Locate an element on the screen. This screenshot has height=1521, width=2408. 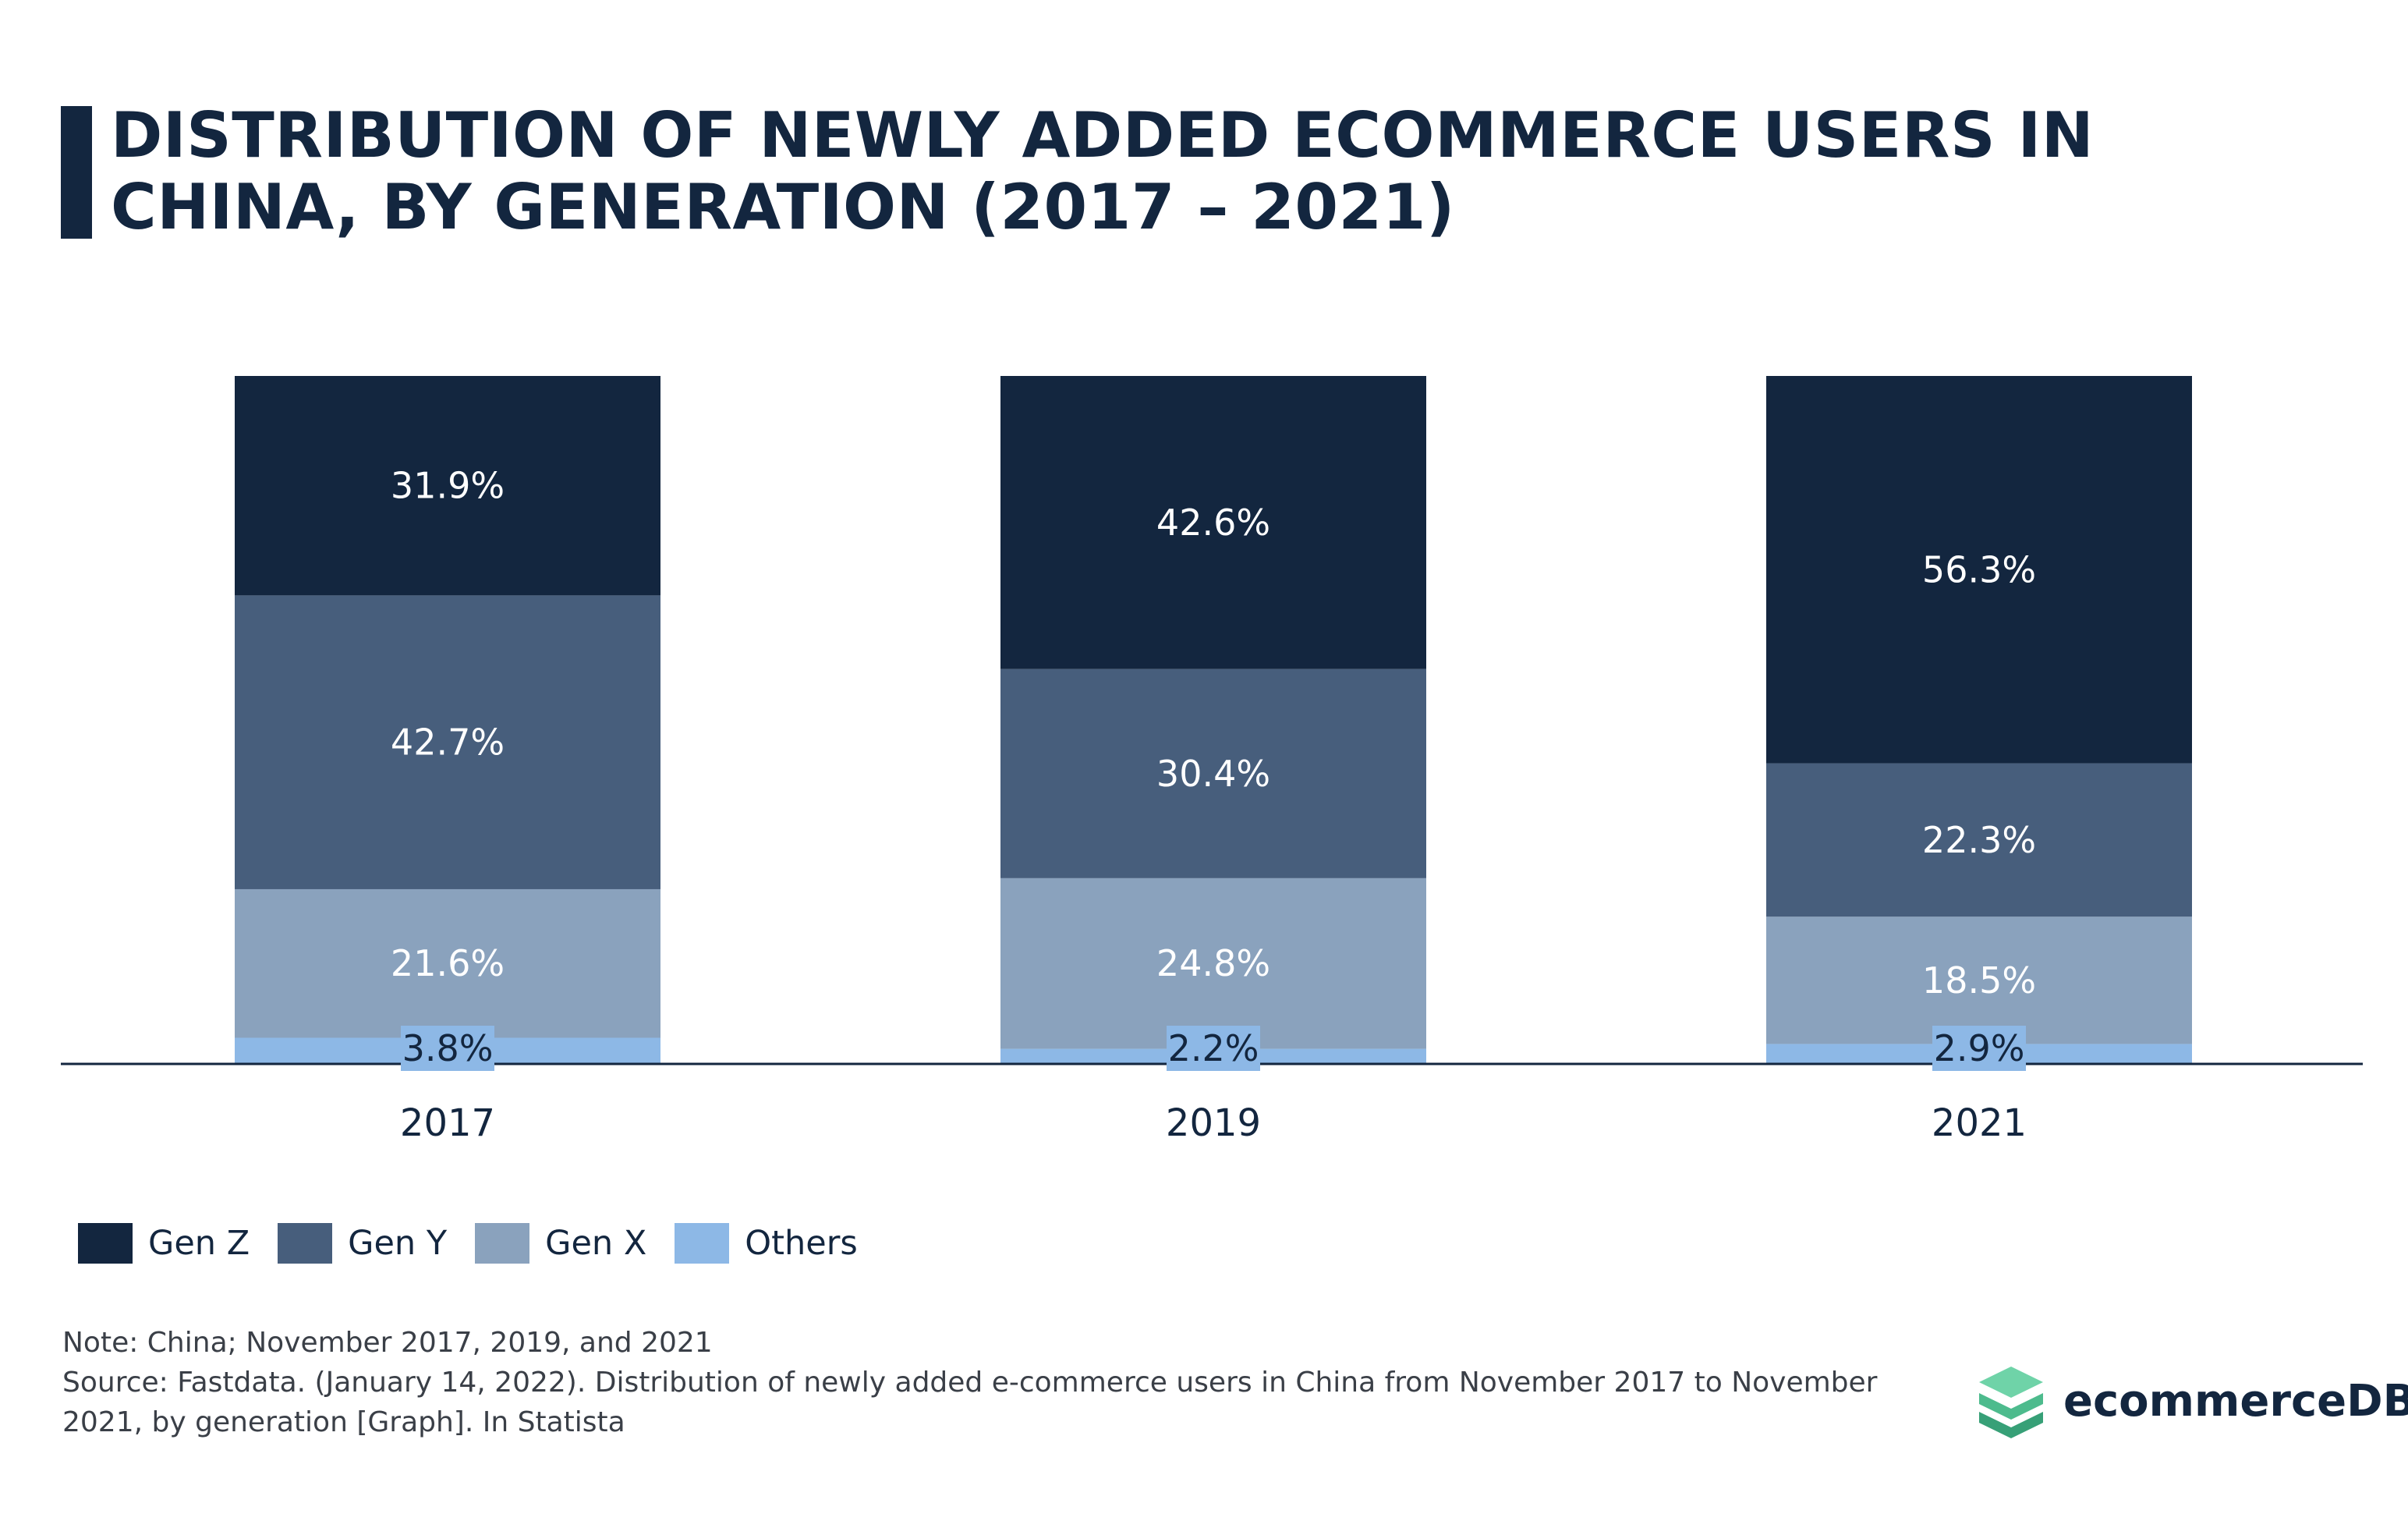
legend-swatch-others is located at coordinates (702, 1243).